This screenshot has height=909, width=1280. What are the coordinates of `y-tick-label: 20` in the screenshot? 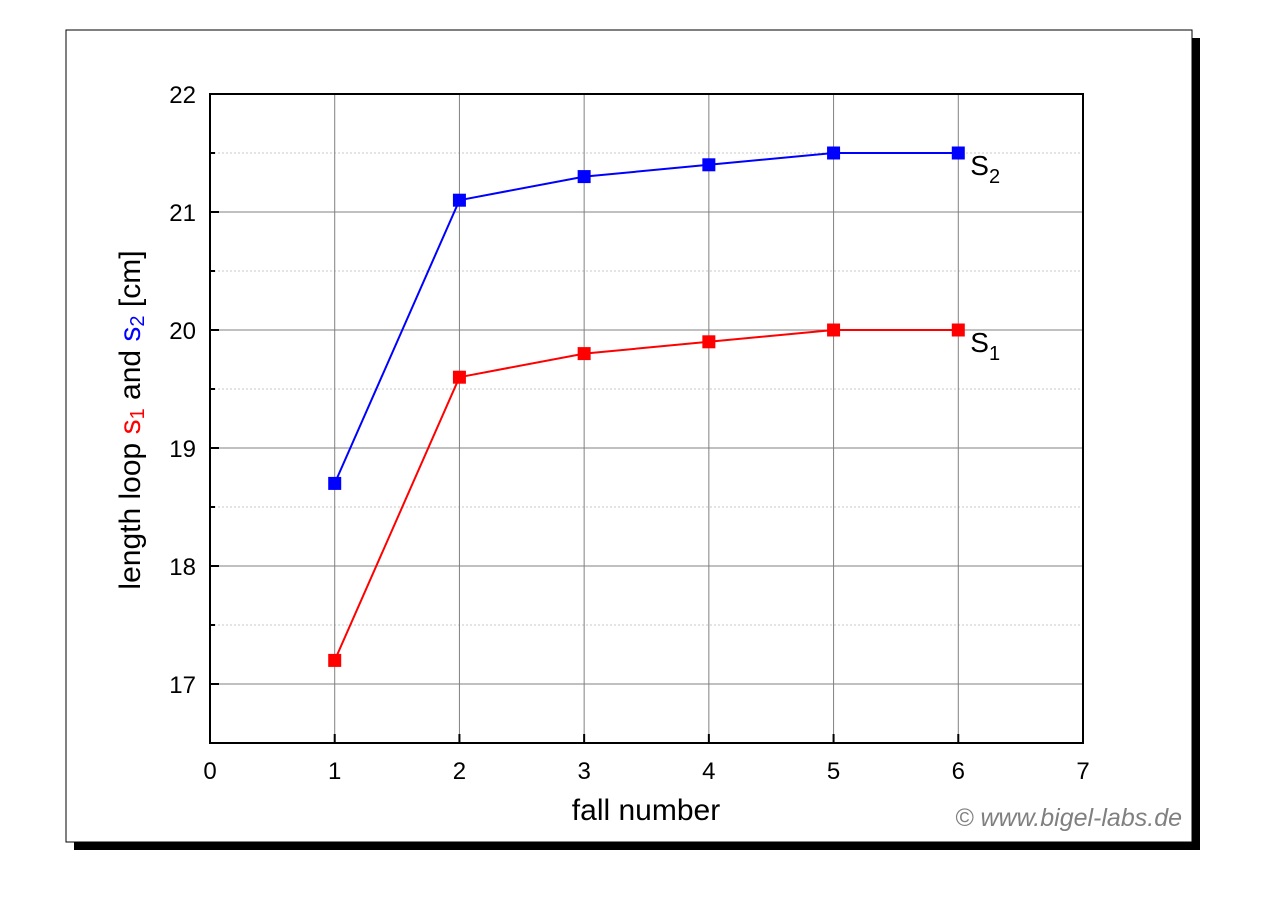 It's located at (182, 331).